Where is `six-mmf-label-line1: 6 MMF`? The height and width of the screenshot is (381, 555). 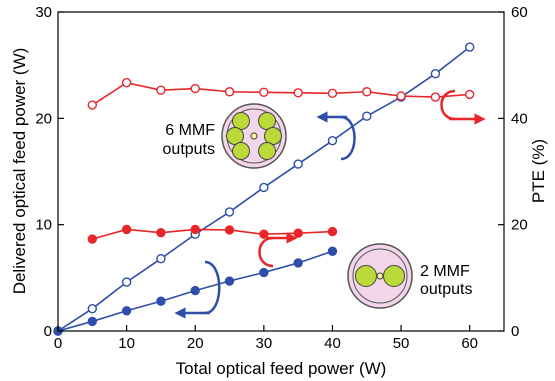
six-mmf-label-line1: 6 MMF is located at coordinates (190, 130).